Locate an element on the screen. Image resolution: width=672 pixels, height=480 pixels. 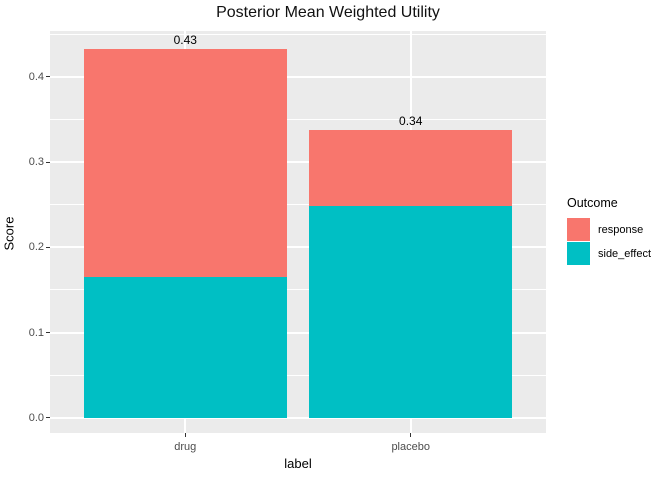
bar-segment-side_effect-drug is located at coordinates (185, 347).